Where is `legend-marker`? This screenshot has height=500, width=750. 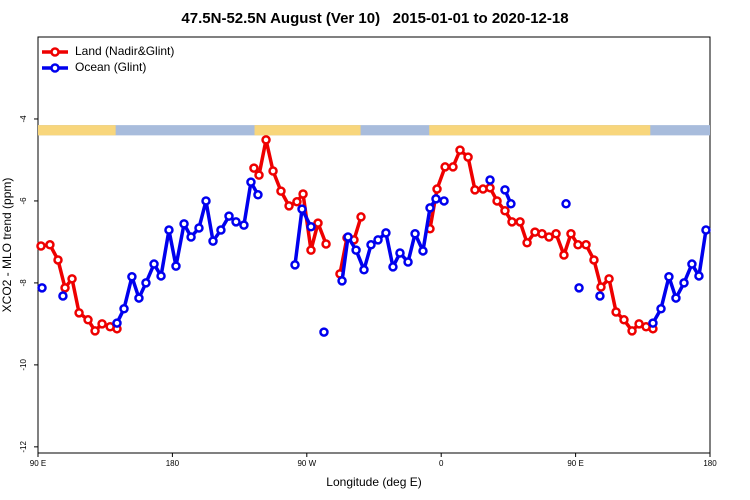 legend-marker is located at coordinates (55, 52).